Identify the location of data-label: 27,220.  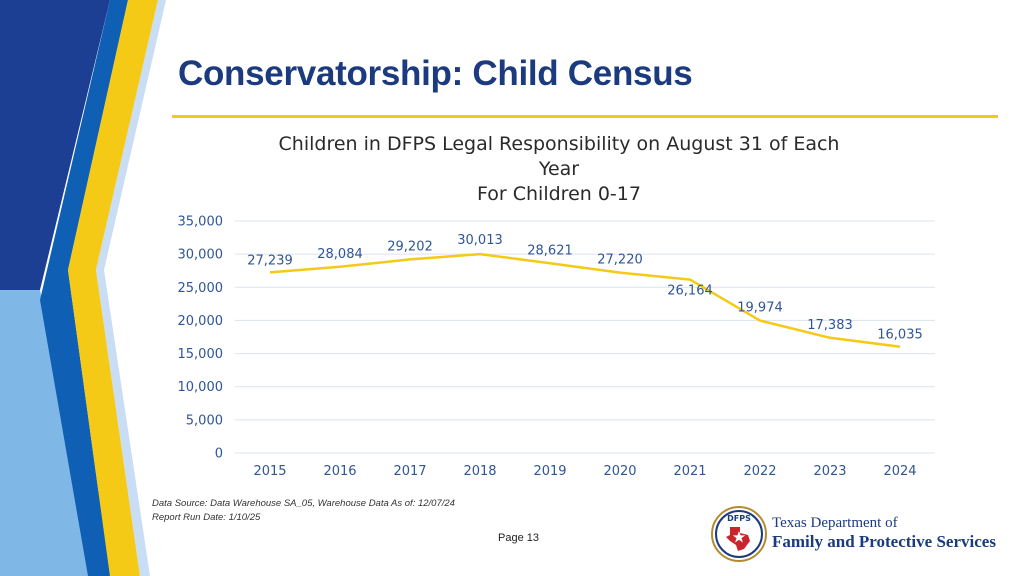
(620, 260).